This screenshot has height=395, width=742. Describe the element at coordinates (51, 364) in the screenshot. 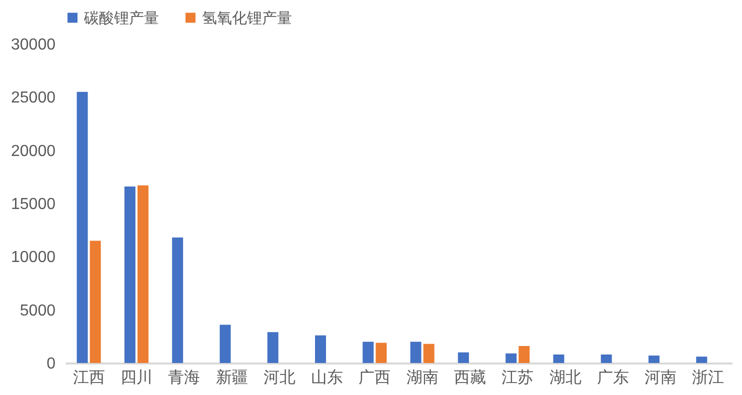

I see `y-tick-label: 0` at that location.